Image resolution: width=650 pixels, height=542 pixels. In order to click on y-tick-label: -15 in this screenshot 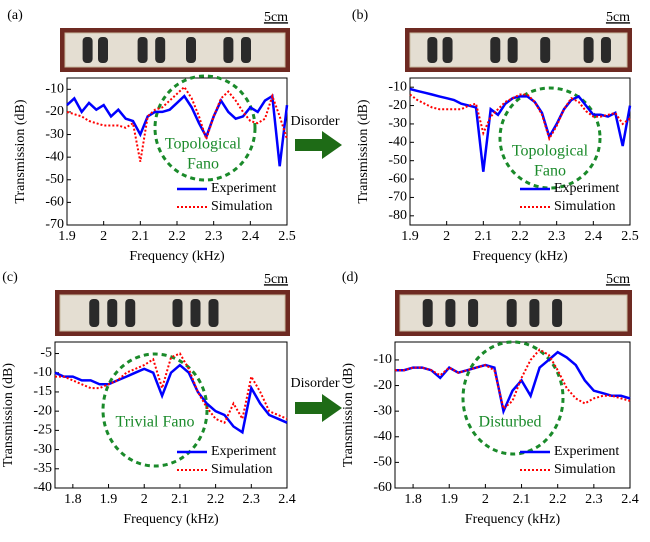, I will do `click(42, 391)`.